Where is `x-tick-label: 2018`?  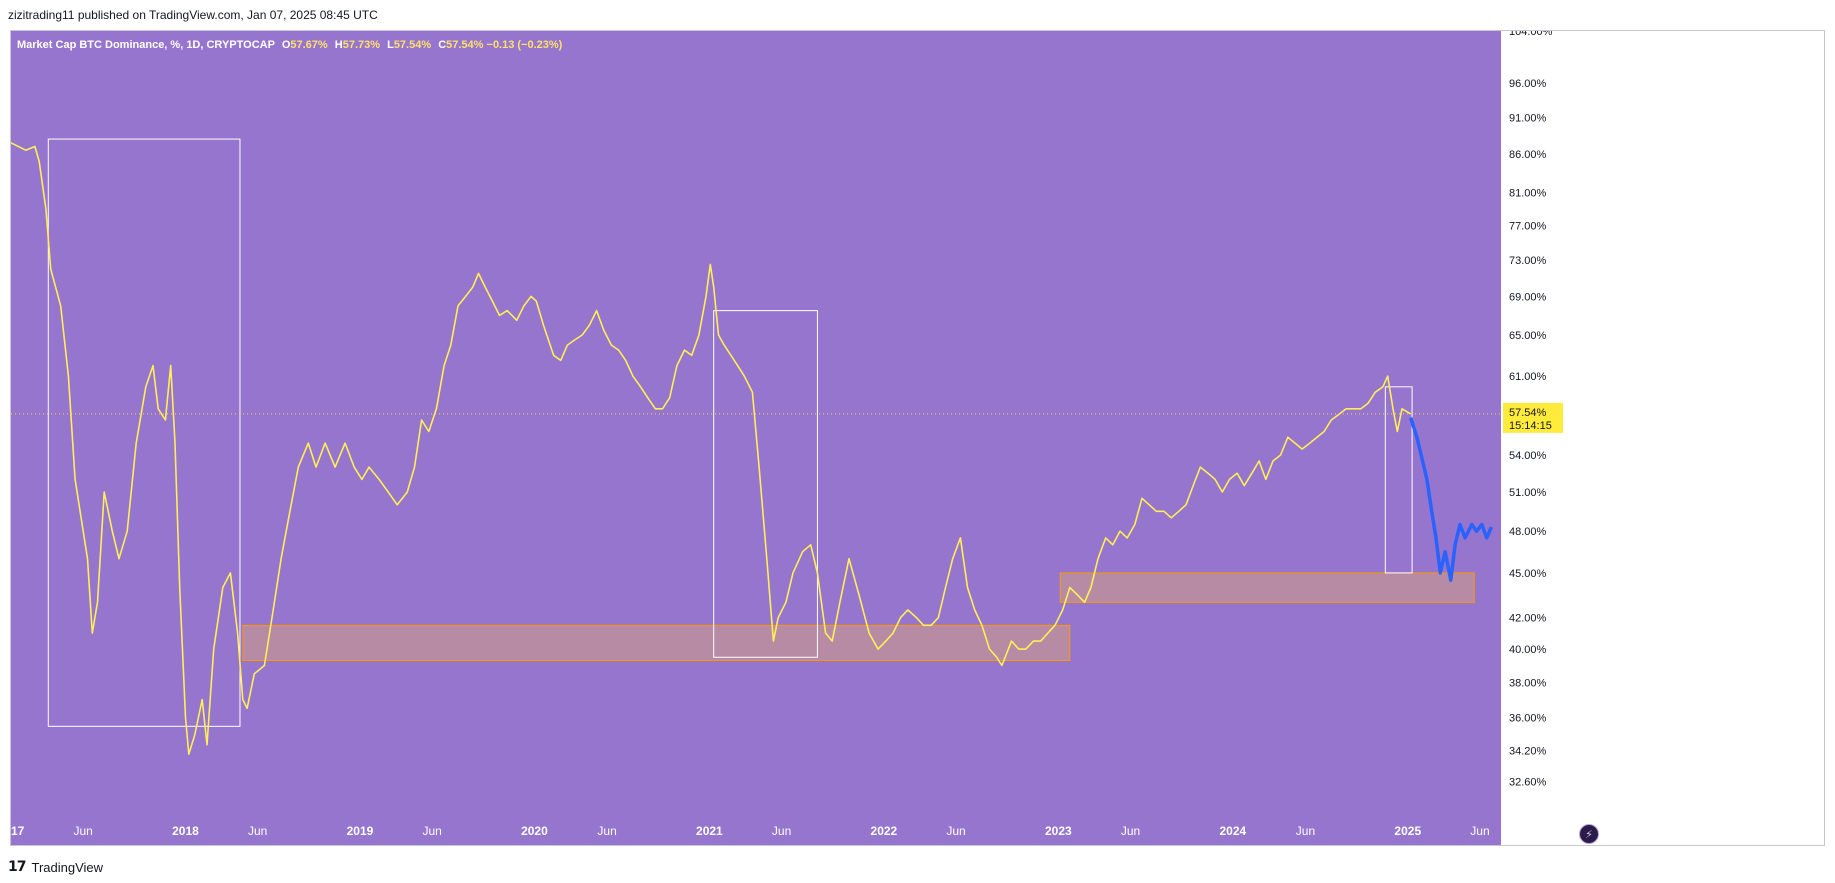
x-tick-label: 2018 is located at coordinates (185, 831).